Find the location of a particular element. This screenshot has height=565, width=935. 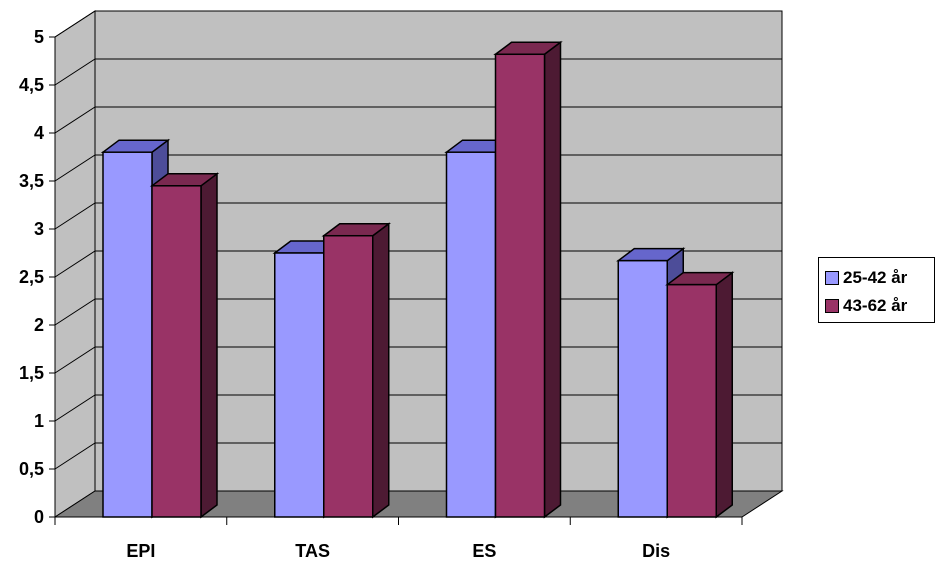

x-tick-label: ES is located at coordinates (484, 551).